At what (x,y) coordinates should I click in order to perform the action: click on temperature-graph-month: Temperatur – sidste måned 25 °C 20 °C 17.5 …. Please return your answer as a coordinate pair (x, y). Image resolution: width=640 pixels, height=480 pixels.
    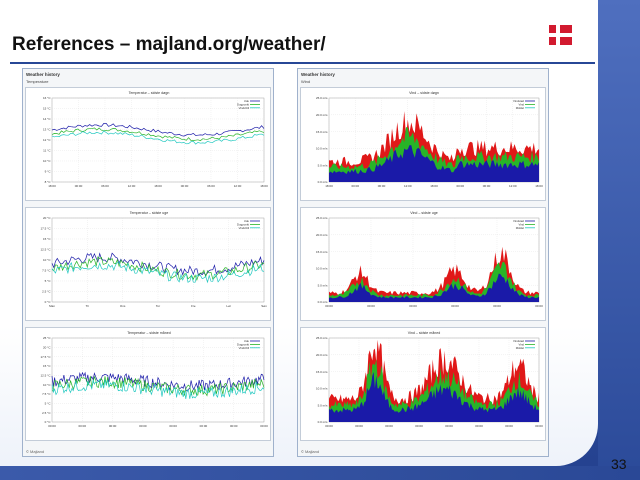
    Looking at the image, I should click on (148, 384).